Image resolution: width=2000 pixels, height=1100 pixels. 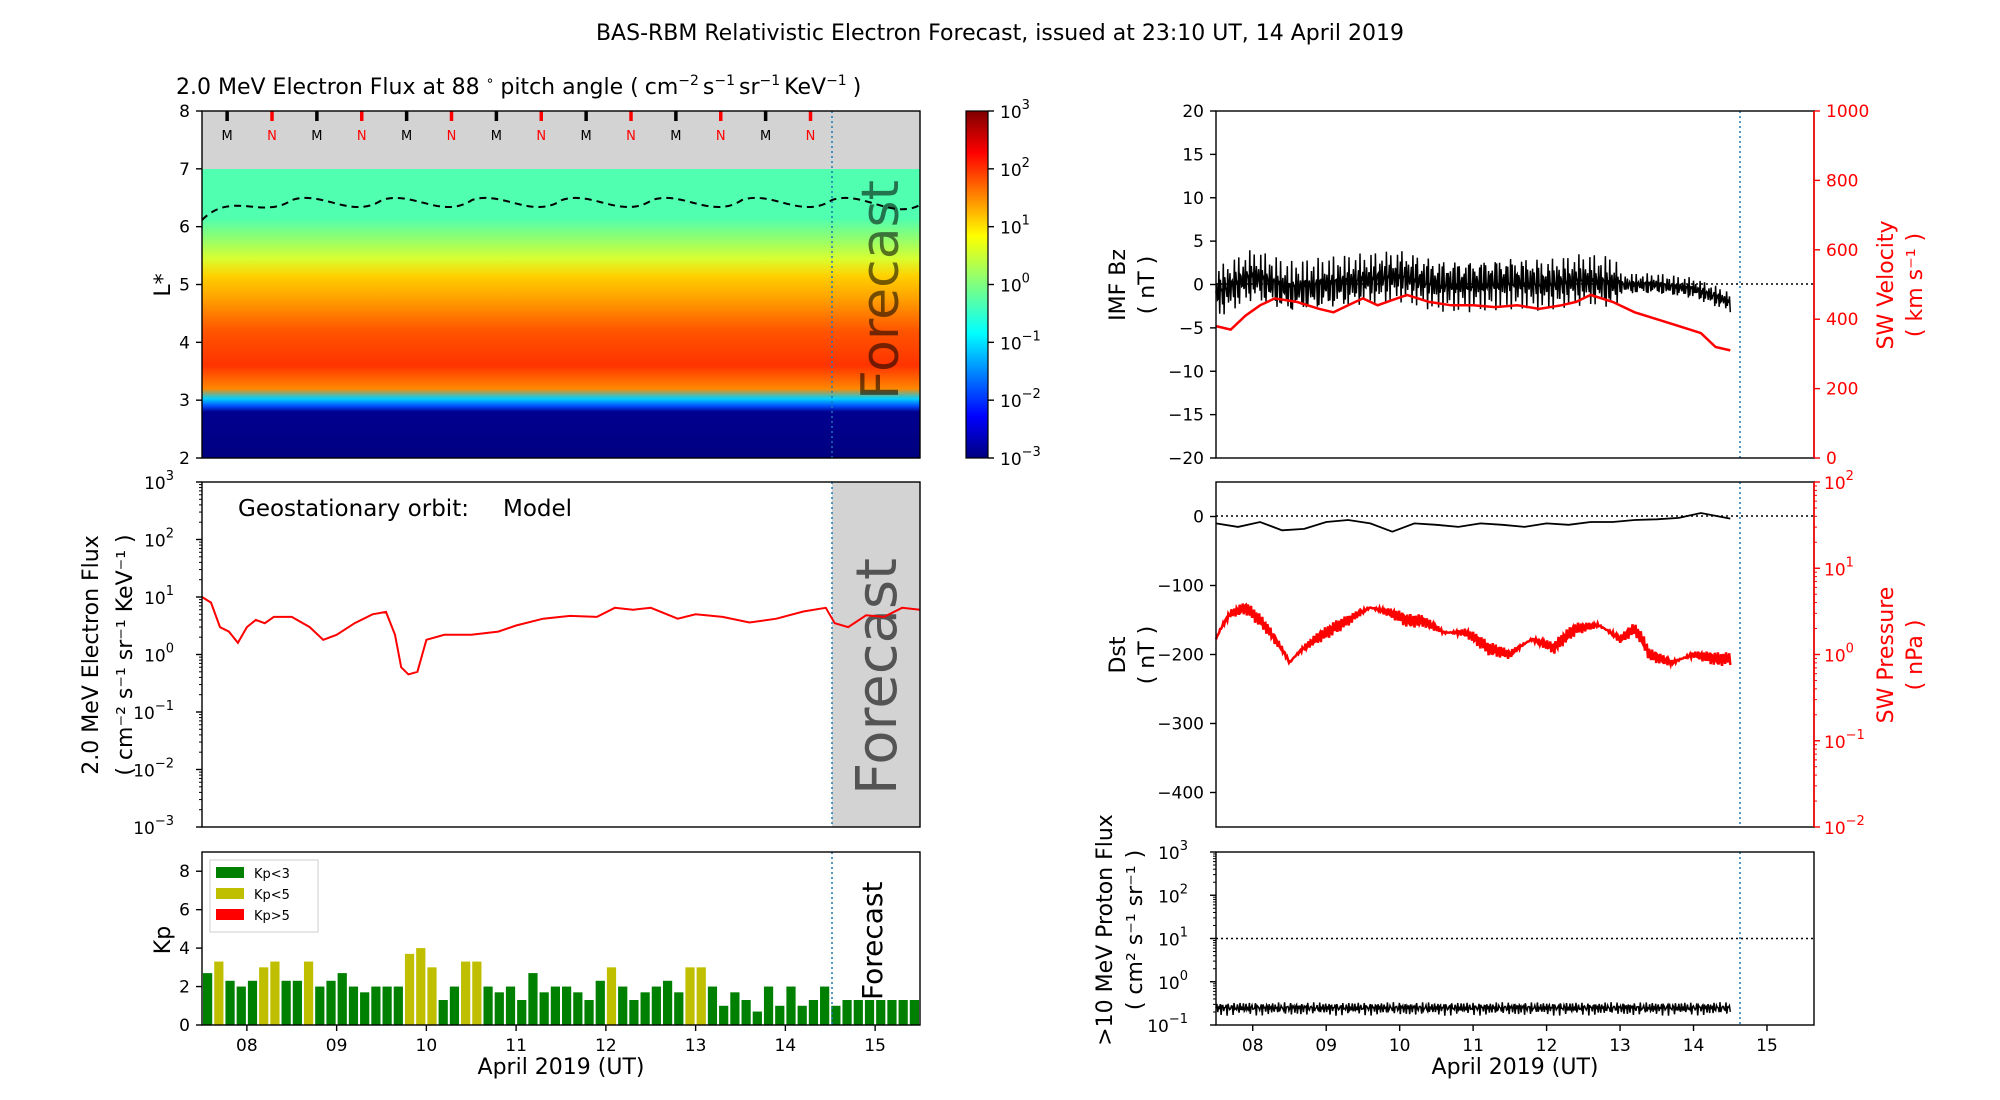 I want to click on flux-map-gap-boundary, so click(x=561, y=208).